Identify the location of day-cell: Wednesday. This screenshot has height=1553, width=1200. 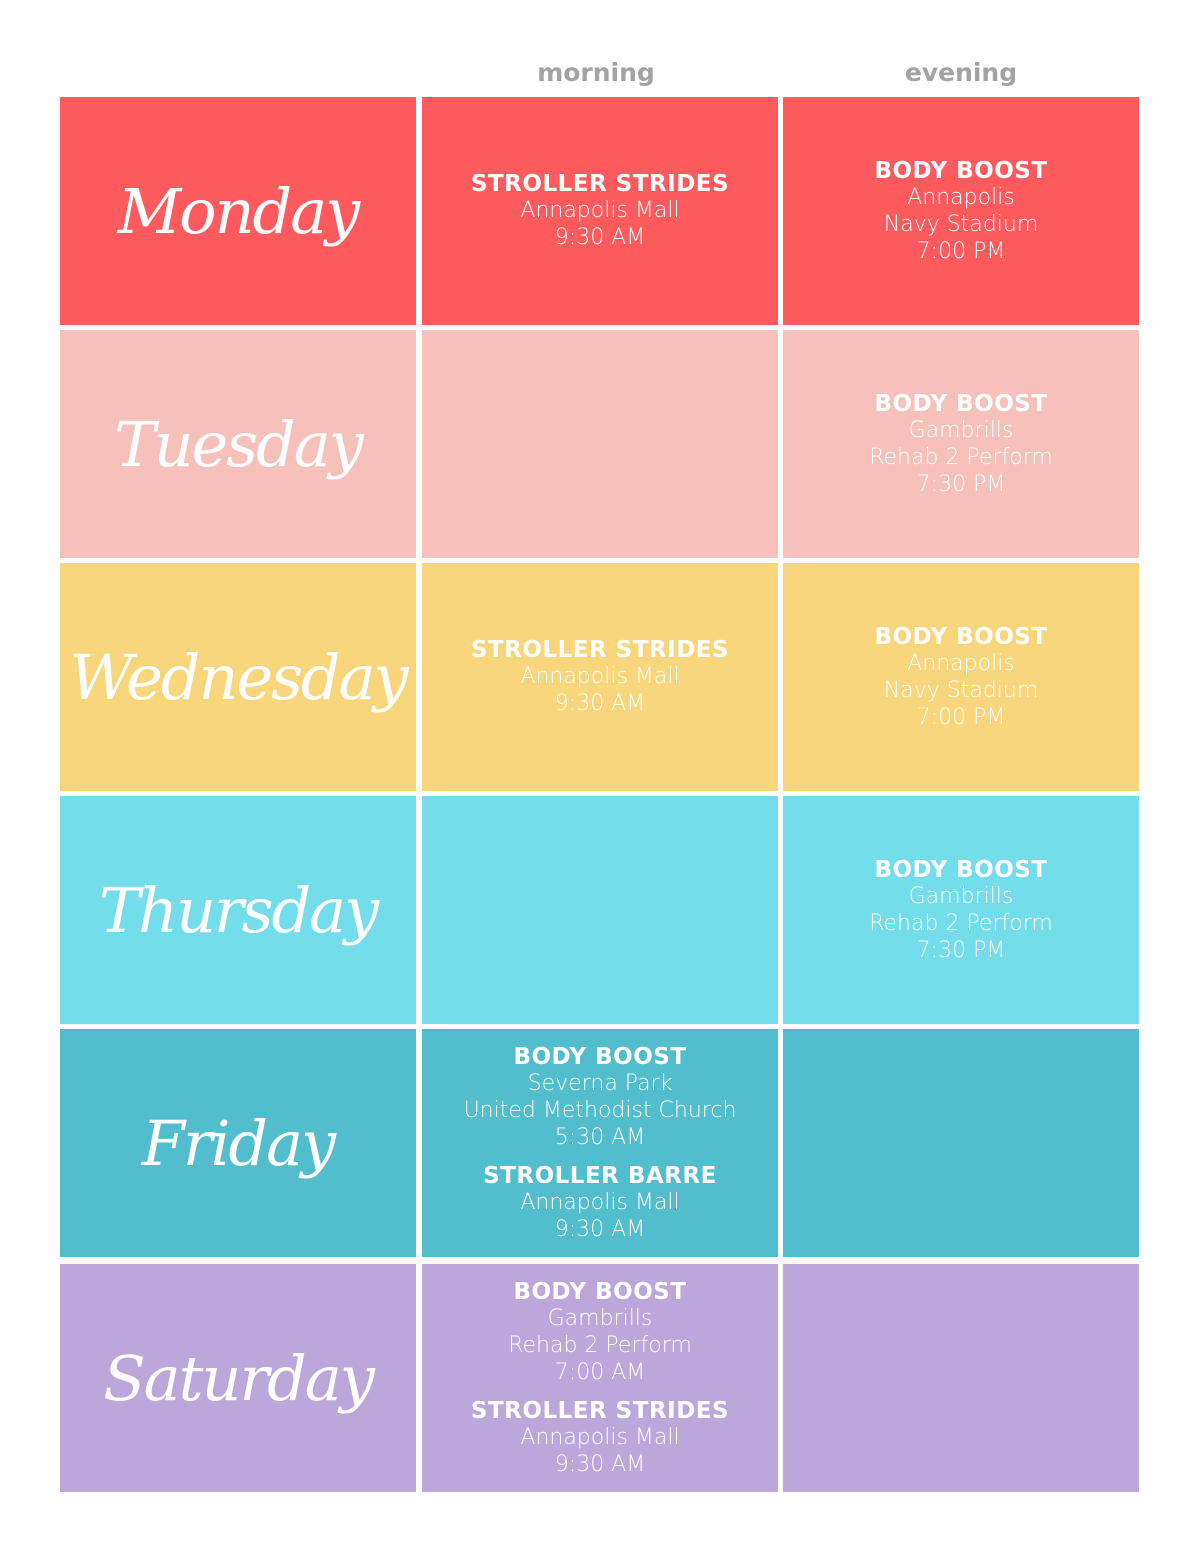
(238, 677).